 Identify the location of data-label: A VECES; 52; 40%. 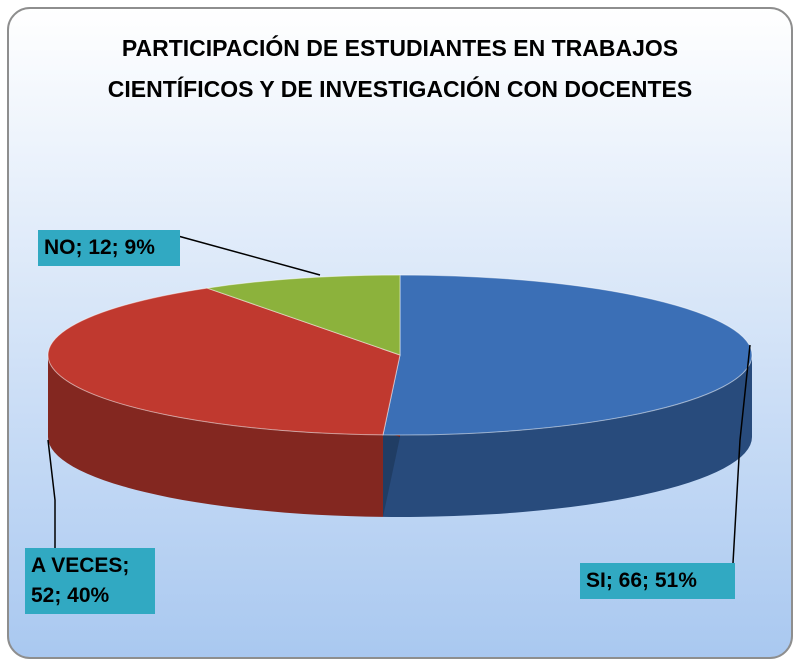
(90, 581).